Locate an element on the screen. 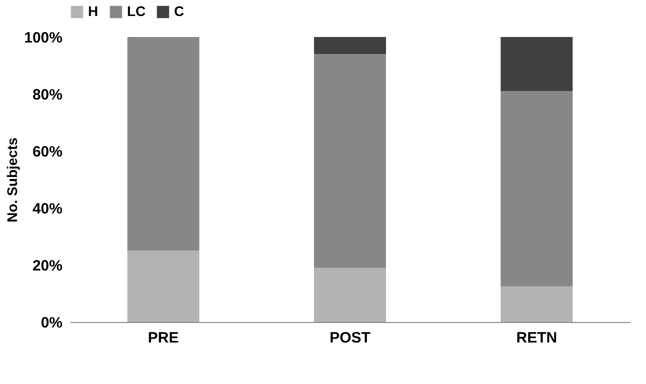  y-tick-label: 80% is located at coordinates (47, 95).